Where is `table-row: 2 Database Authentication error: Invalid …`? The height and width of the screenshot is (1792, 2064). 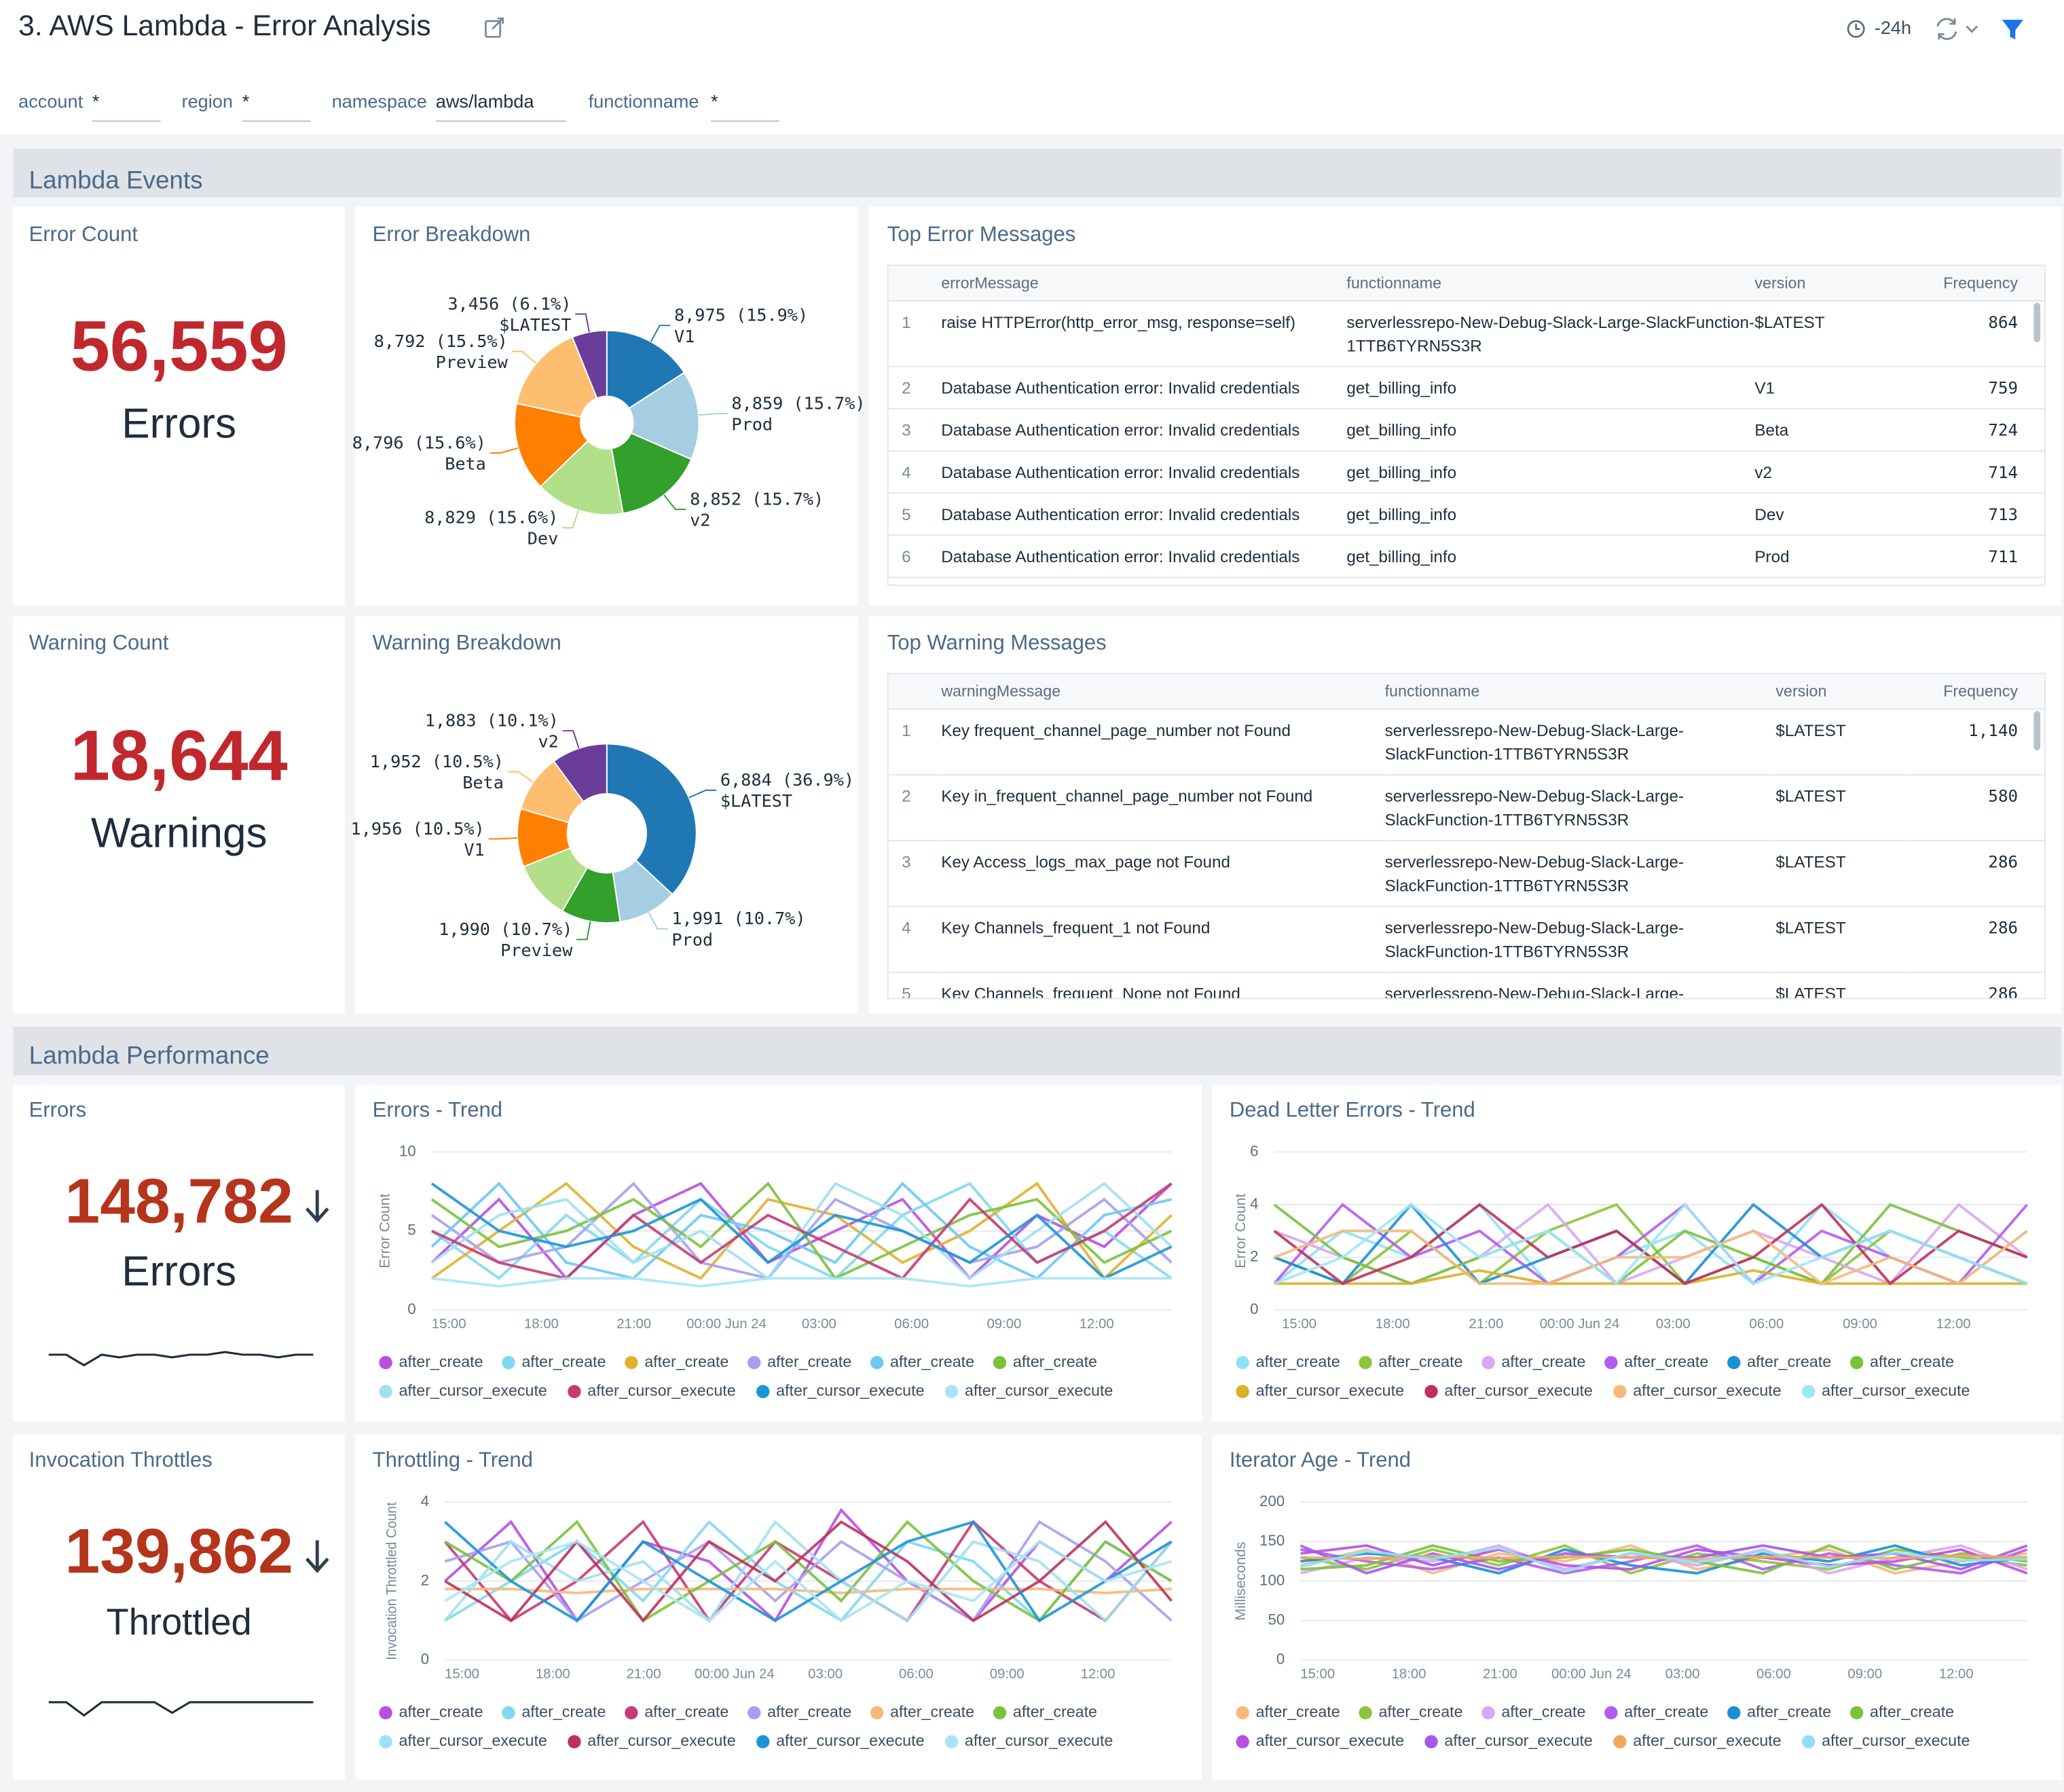 table-row: 2 Database Authentication error: Invalid … is located at coordinates (1466, 387).